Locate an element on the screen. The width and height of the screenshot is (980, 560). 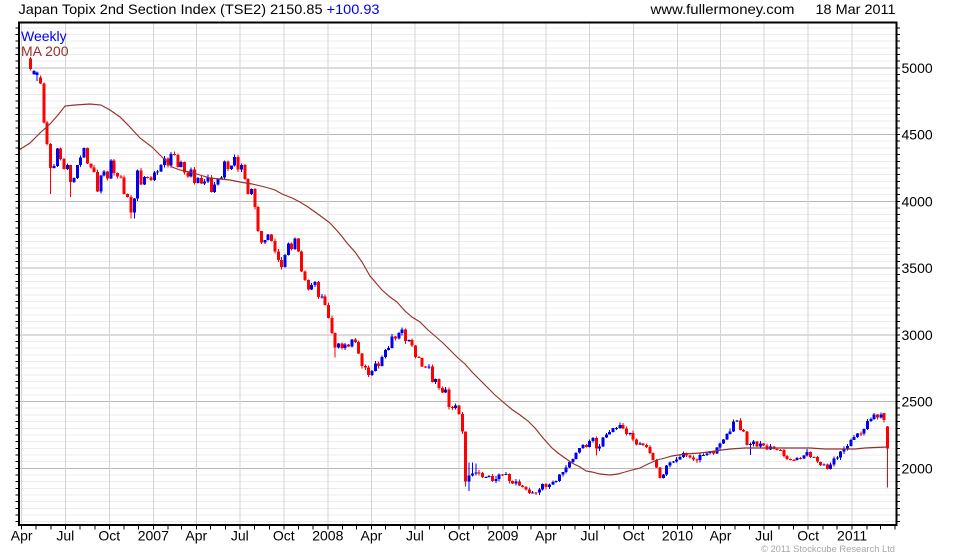
svg-text: 2000 is located at coordinates (917, 468).